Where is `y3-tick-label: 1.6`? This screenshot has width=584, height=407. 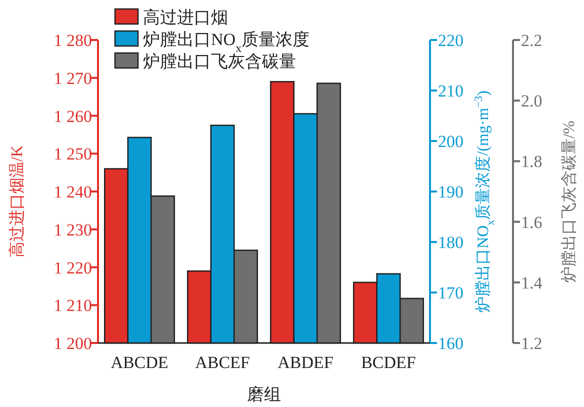 y3-tick-label: 1.6 is located at coordinates (531, 222).